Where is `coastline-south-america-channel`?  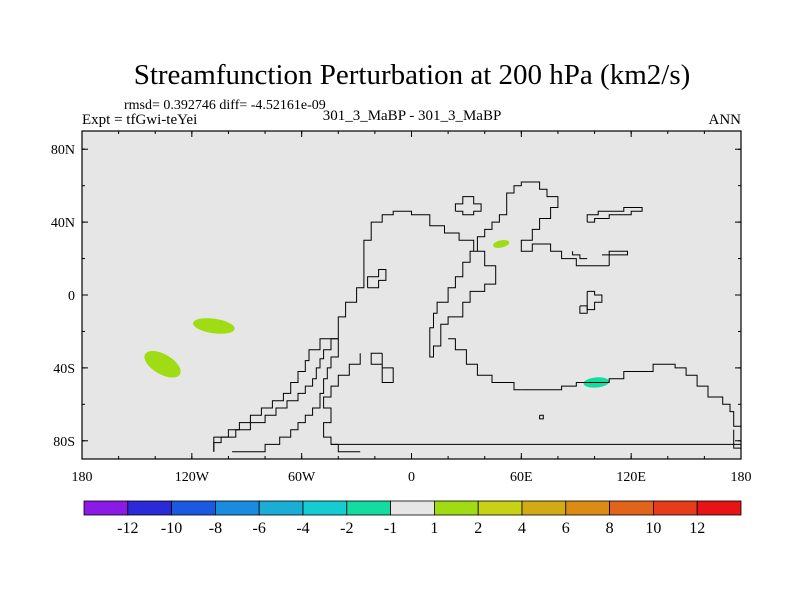
coastline-south-america-channel is located at coordinates (276, 395).